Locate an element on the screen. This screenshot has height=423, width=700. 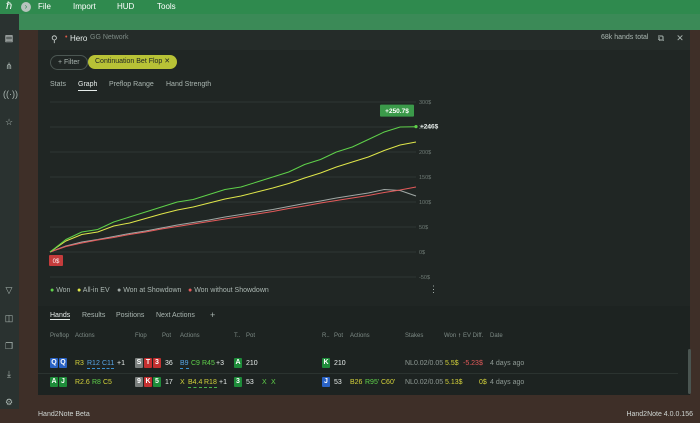
tab-positions: Positions is located at coordinates (130, 315).